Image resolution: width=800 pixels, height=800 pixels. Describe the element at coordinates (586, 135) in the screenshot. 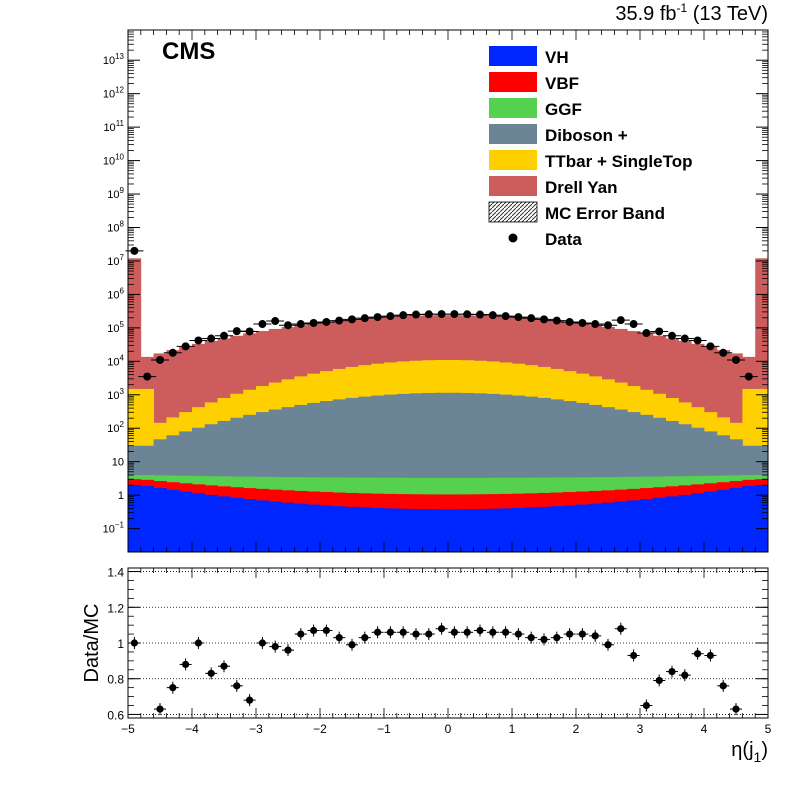

I see `legend-label: Diboson +` at that location.